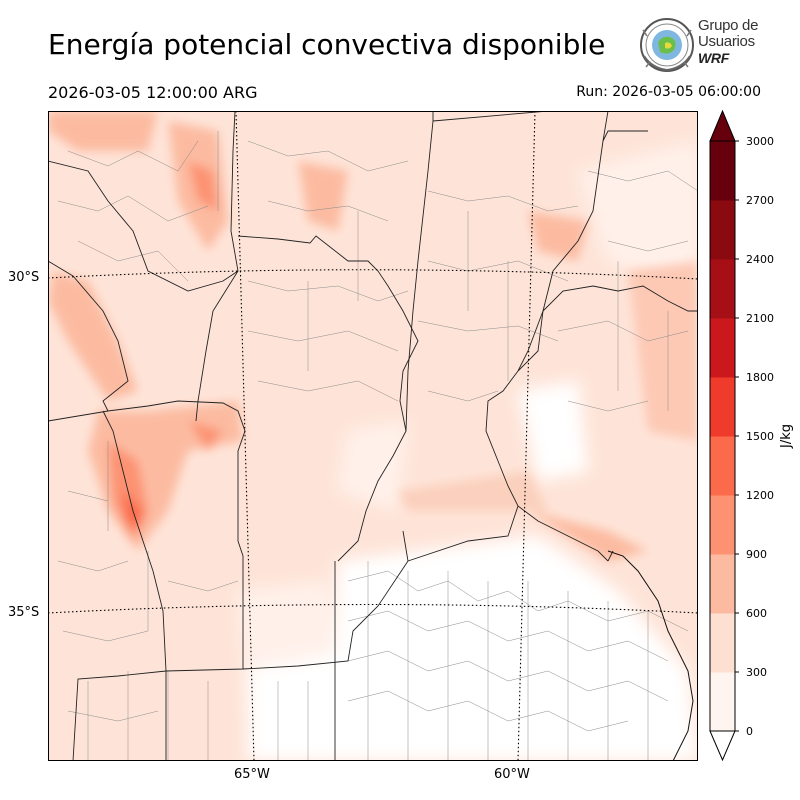 The image size is (800, 800). What do you see at coordinates (650, 655) in the screenshot?
I see `coastline` at bounding box center [650, 655].